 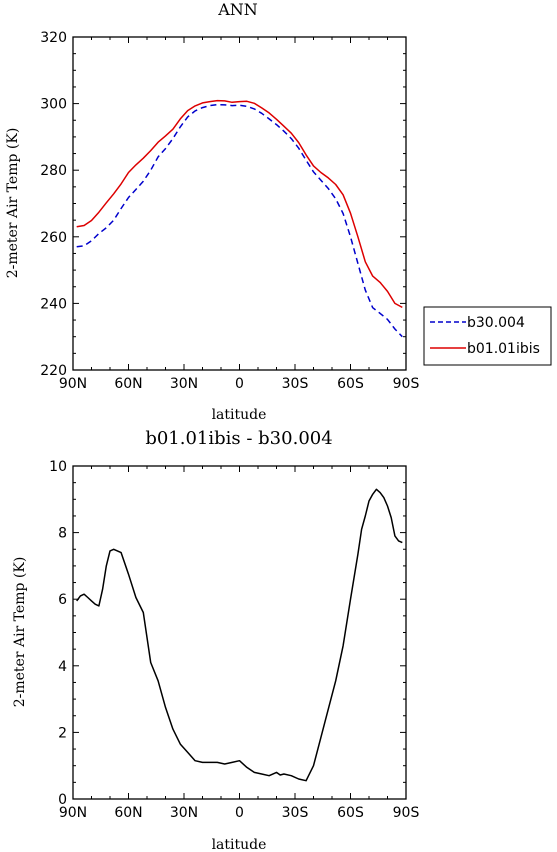 What do you see at coordinates (496, 323) in the screenshot?
I see `legend-label-b30-004: b30.004` at bounding box center [496, 323].